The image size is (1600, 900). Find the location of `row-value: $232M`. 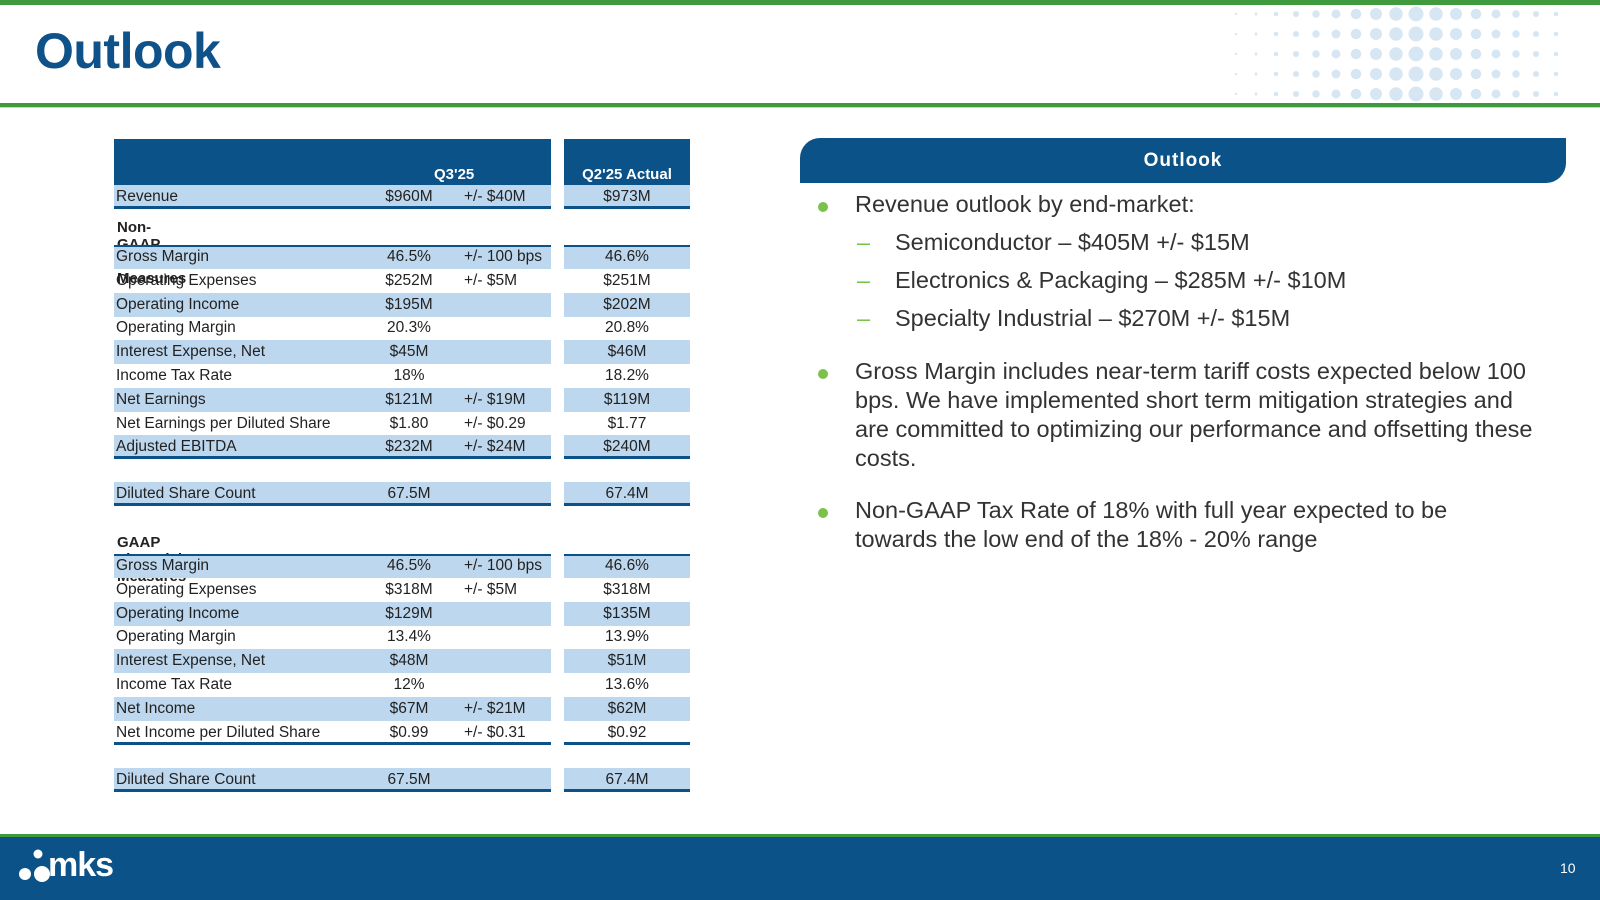

row-value: $232M is located at coordinates (409, 447).